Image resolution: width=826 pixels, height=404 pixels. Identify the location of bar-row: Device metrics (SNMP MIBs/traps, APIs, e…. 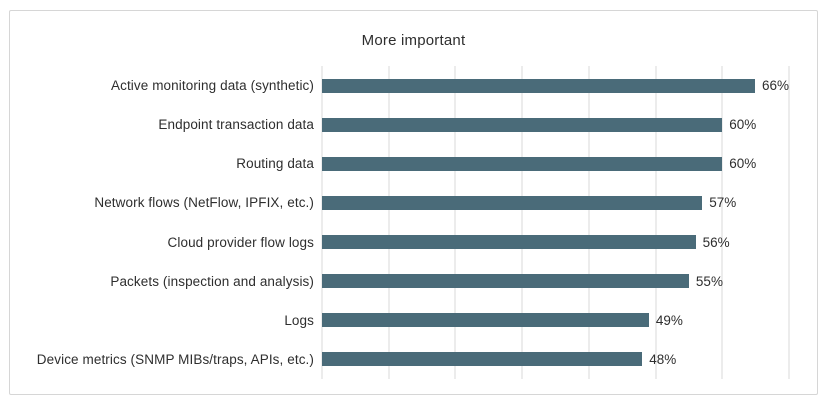
(413, 359).